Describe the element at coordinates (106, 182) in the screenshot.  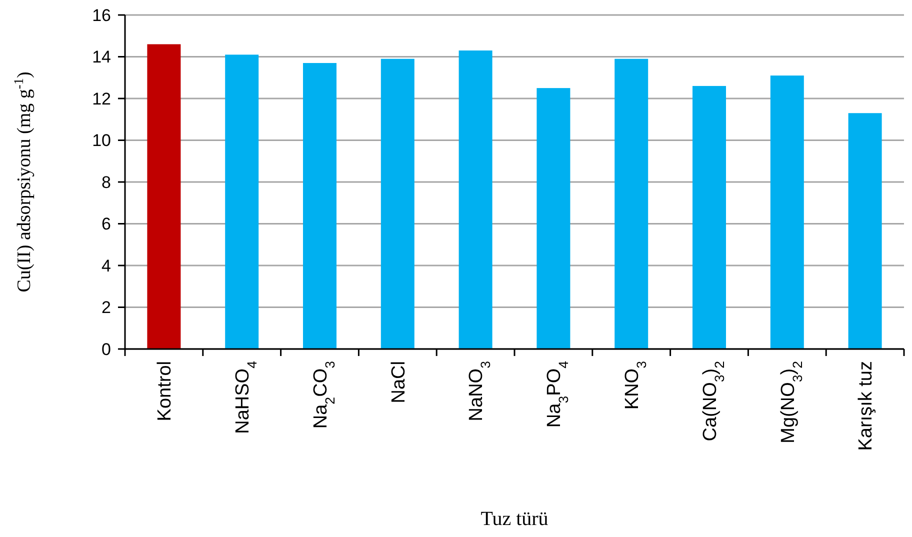
I see `y-tick-label: 8` at that location.